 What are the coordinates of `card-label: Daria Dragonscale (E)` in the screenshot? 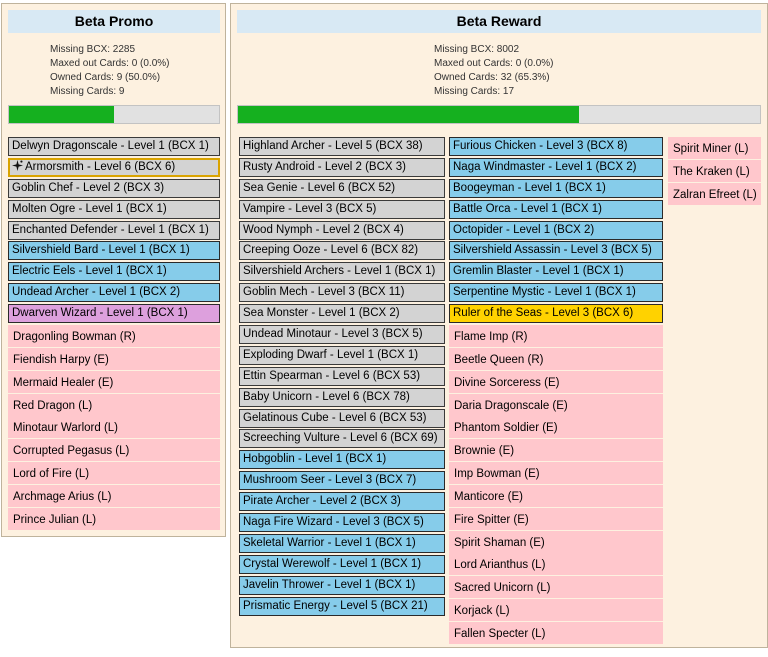 It's located at (511, 405).